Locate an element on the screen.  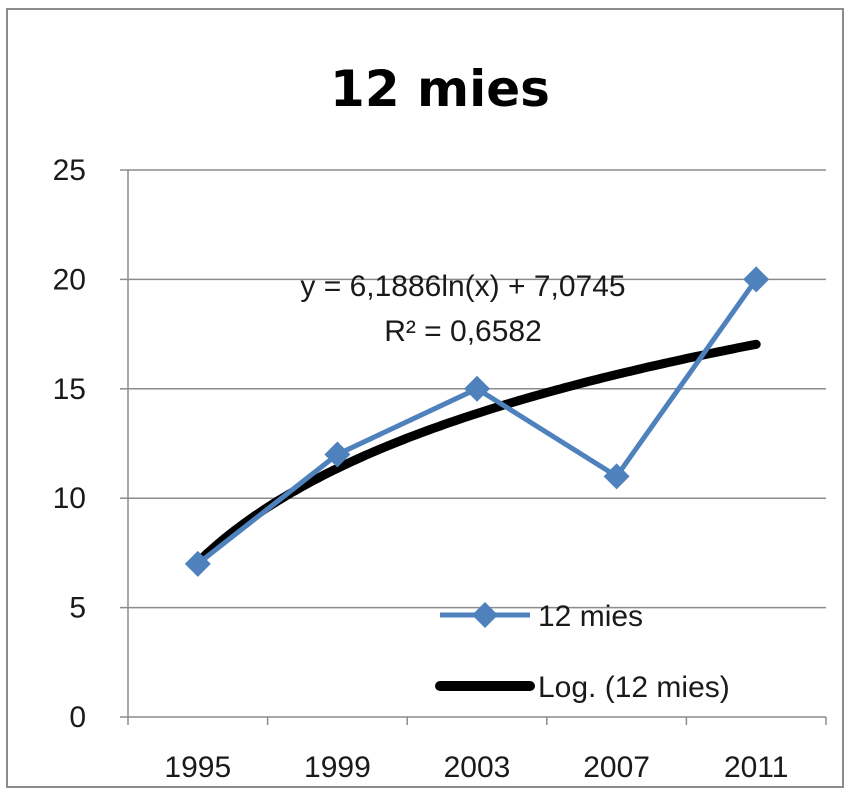
legend-label-series: 12 mies is located at coordinates (590, 616).